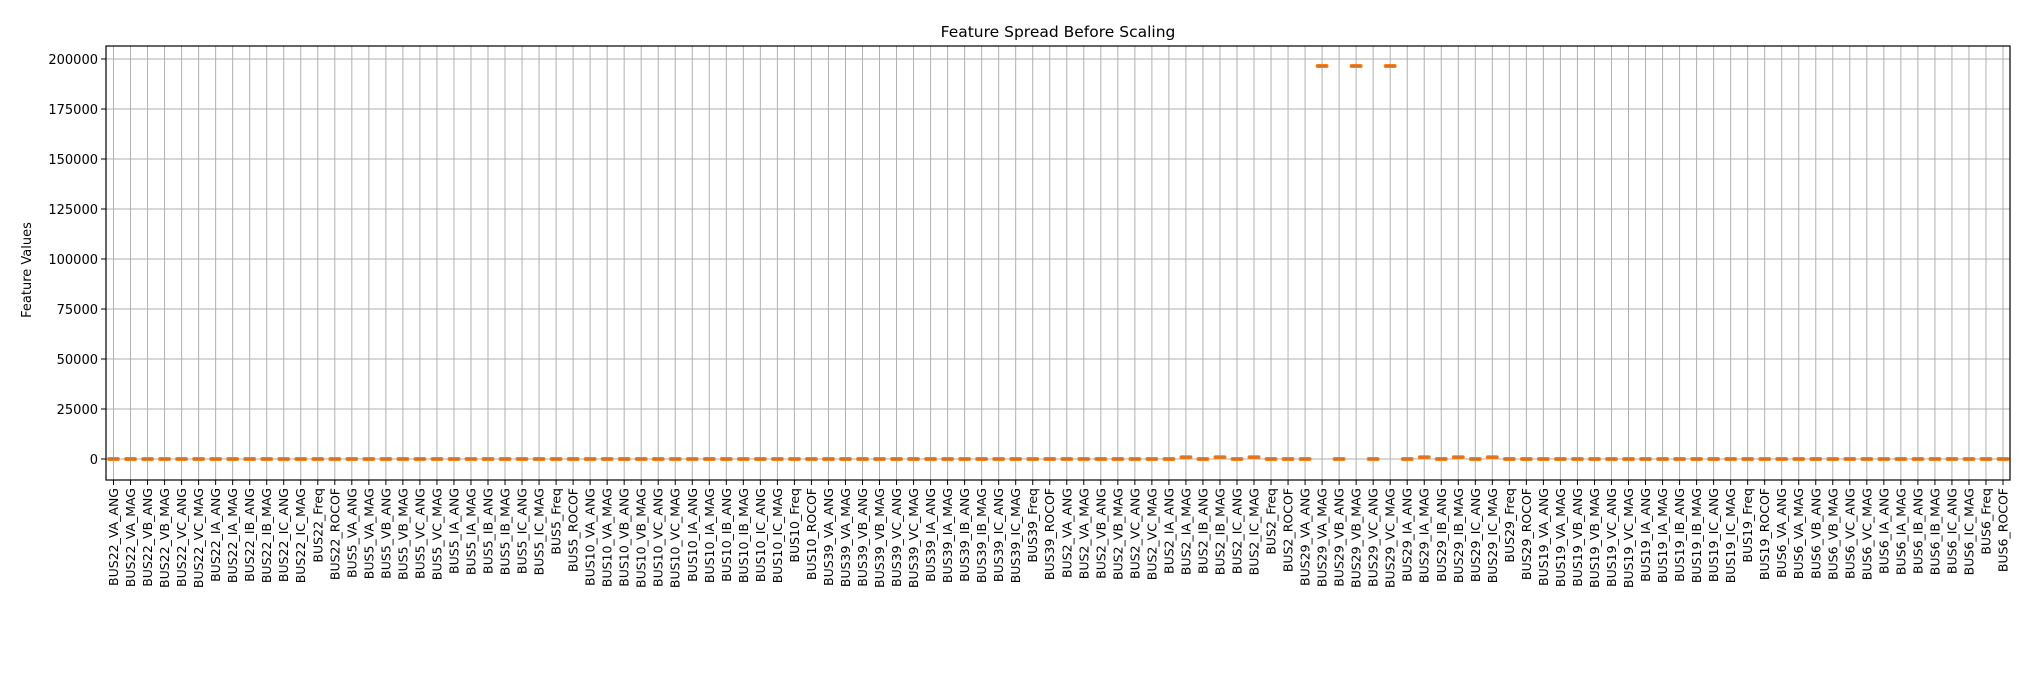  Describe the element at coordinates (2003, 530) in the screenshot. I see `x-tick-label: BUS6_ROCOF` at that location.